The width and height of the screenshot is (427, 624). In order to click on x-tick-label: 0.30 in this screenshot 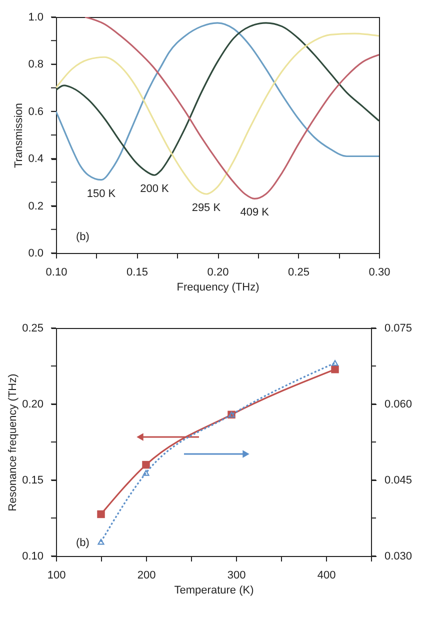, I will do `click(379, 272)`.